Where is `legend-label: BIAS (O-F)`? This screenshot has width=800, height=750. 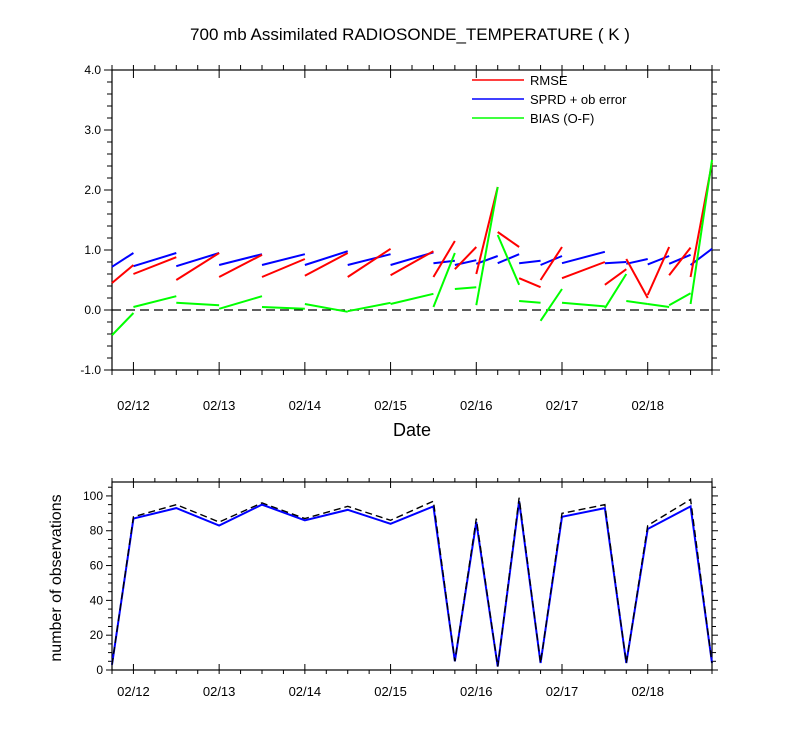 legend-label: BIAS (O-F) is located at coordinates (562, 118).